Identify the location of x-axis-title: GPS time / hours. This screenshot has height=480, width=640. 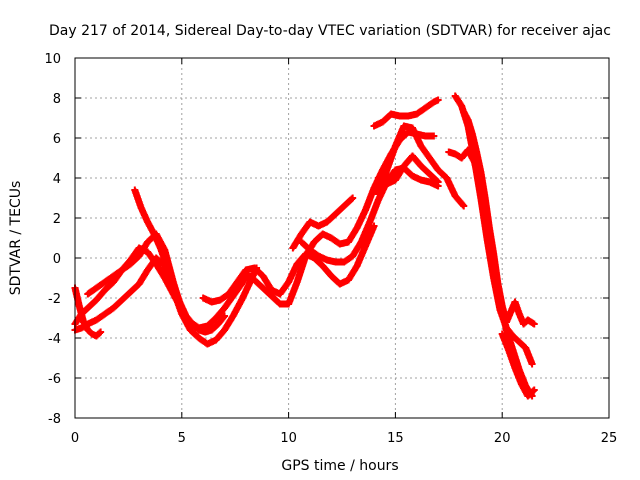
(339, 466).